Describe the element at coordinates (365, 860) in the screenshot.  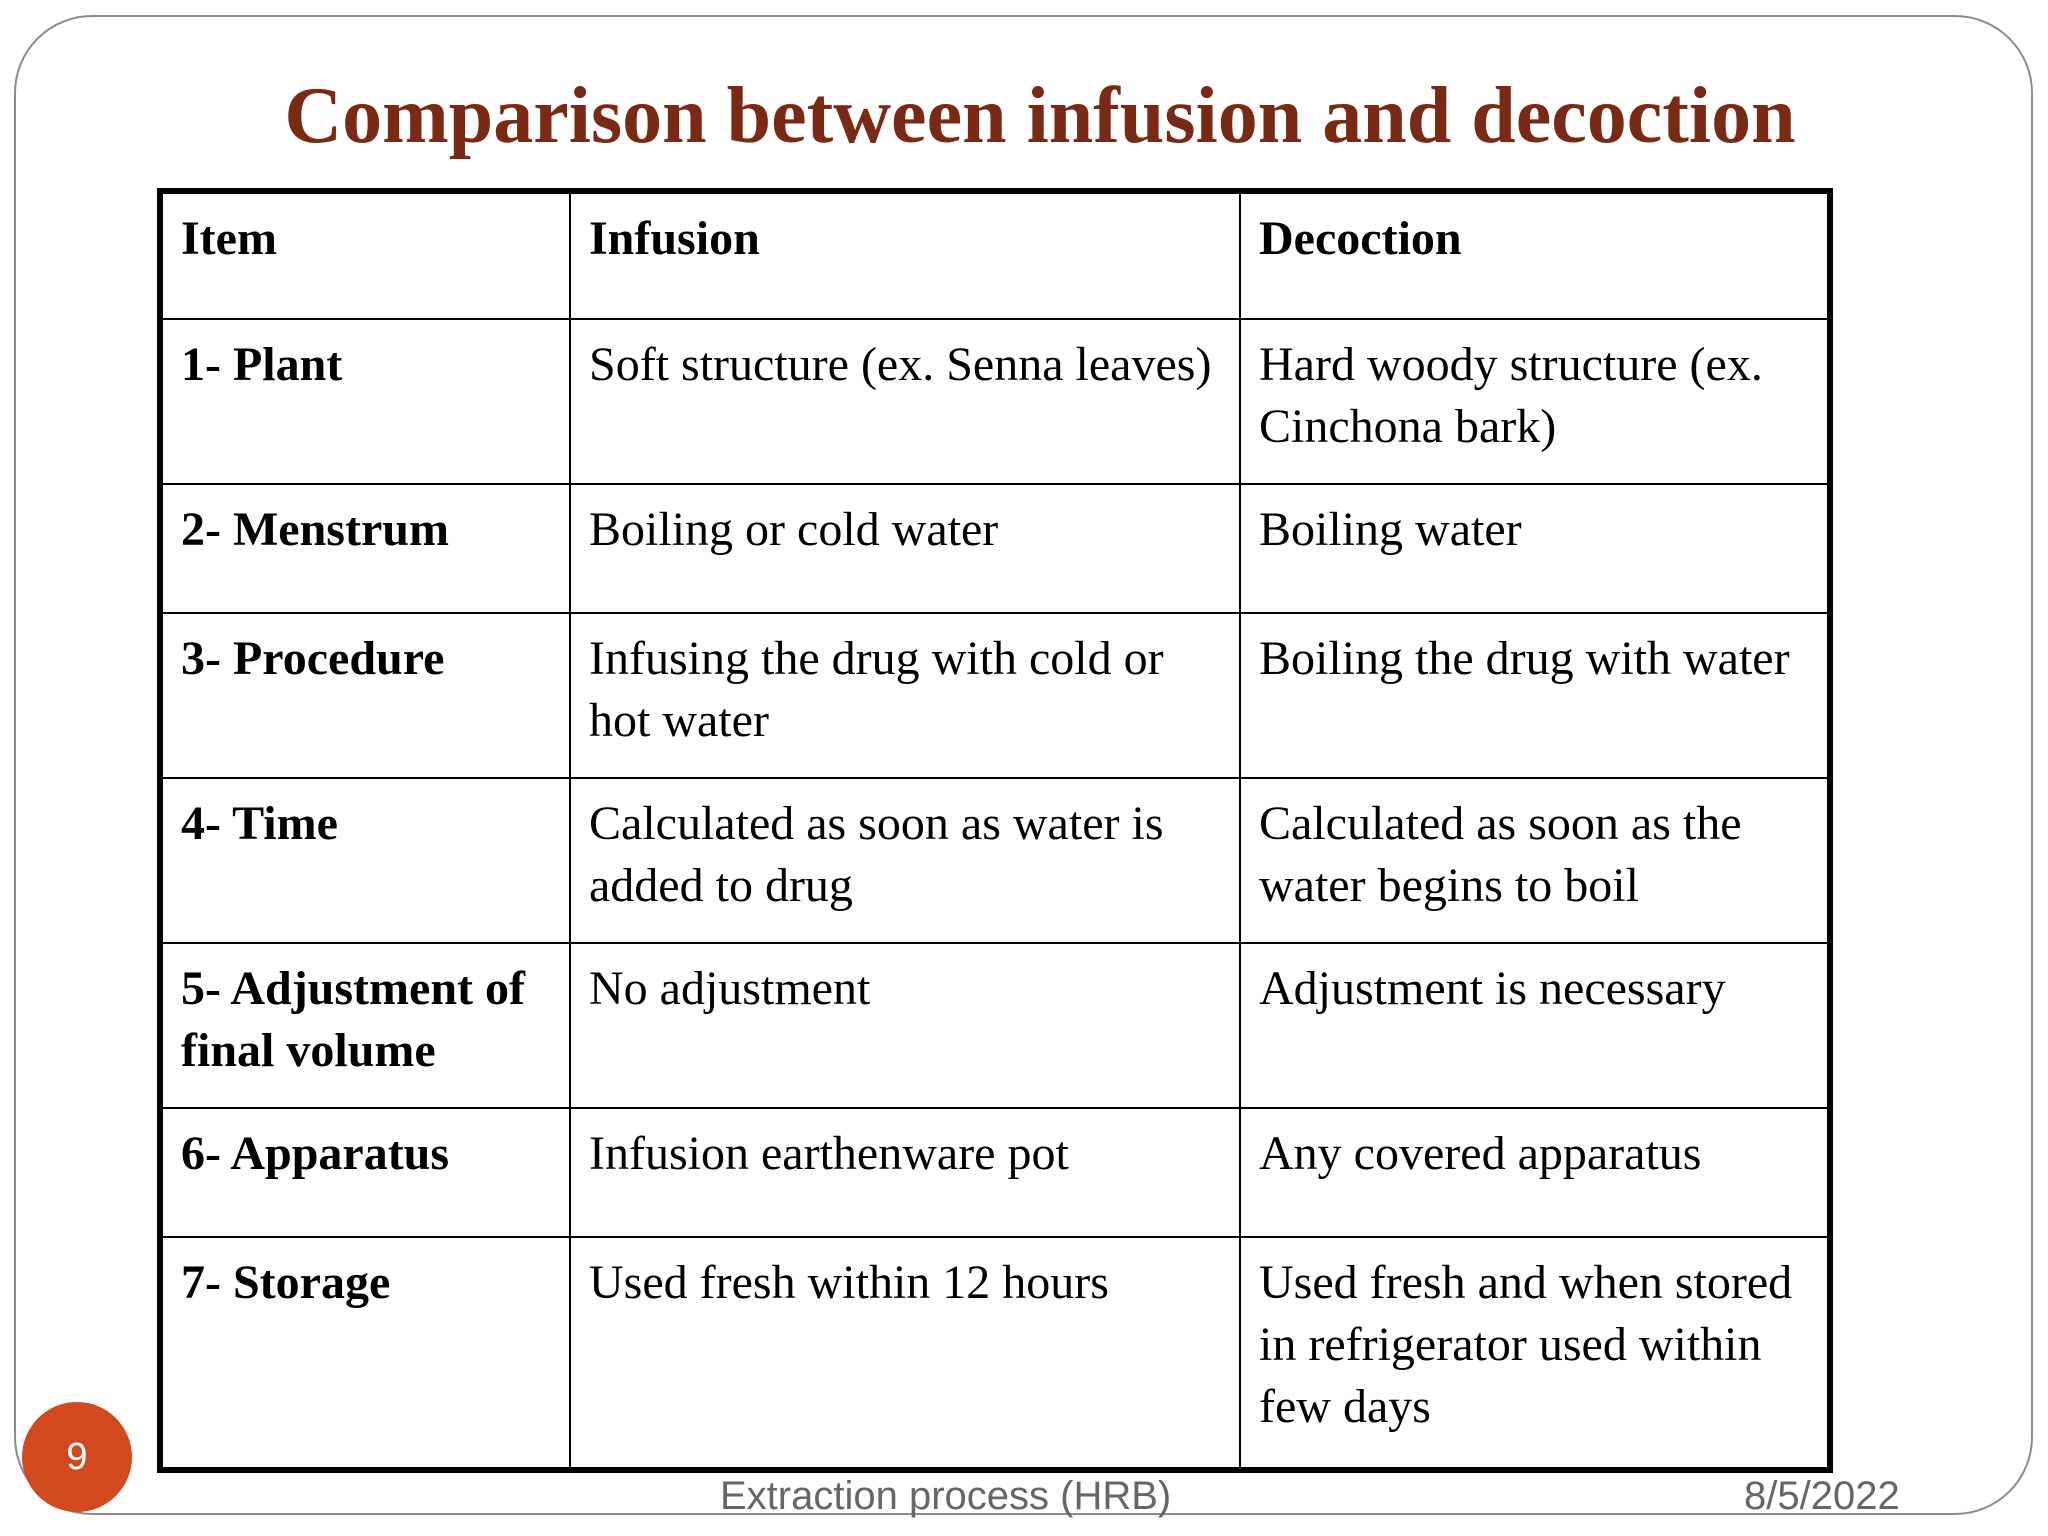
I see `item-cell: 4- Time` at that location.